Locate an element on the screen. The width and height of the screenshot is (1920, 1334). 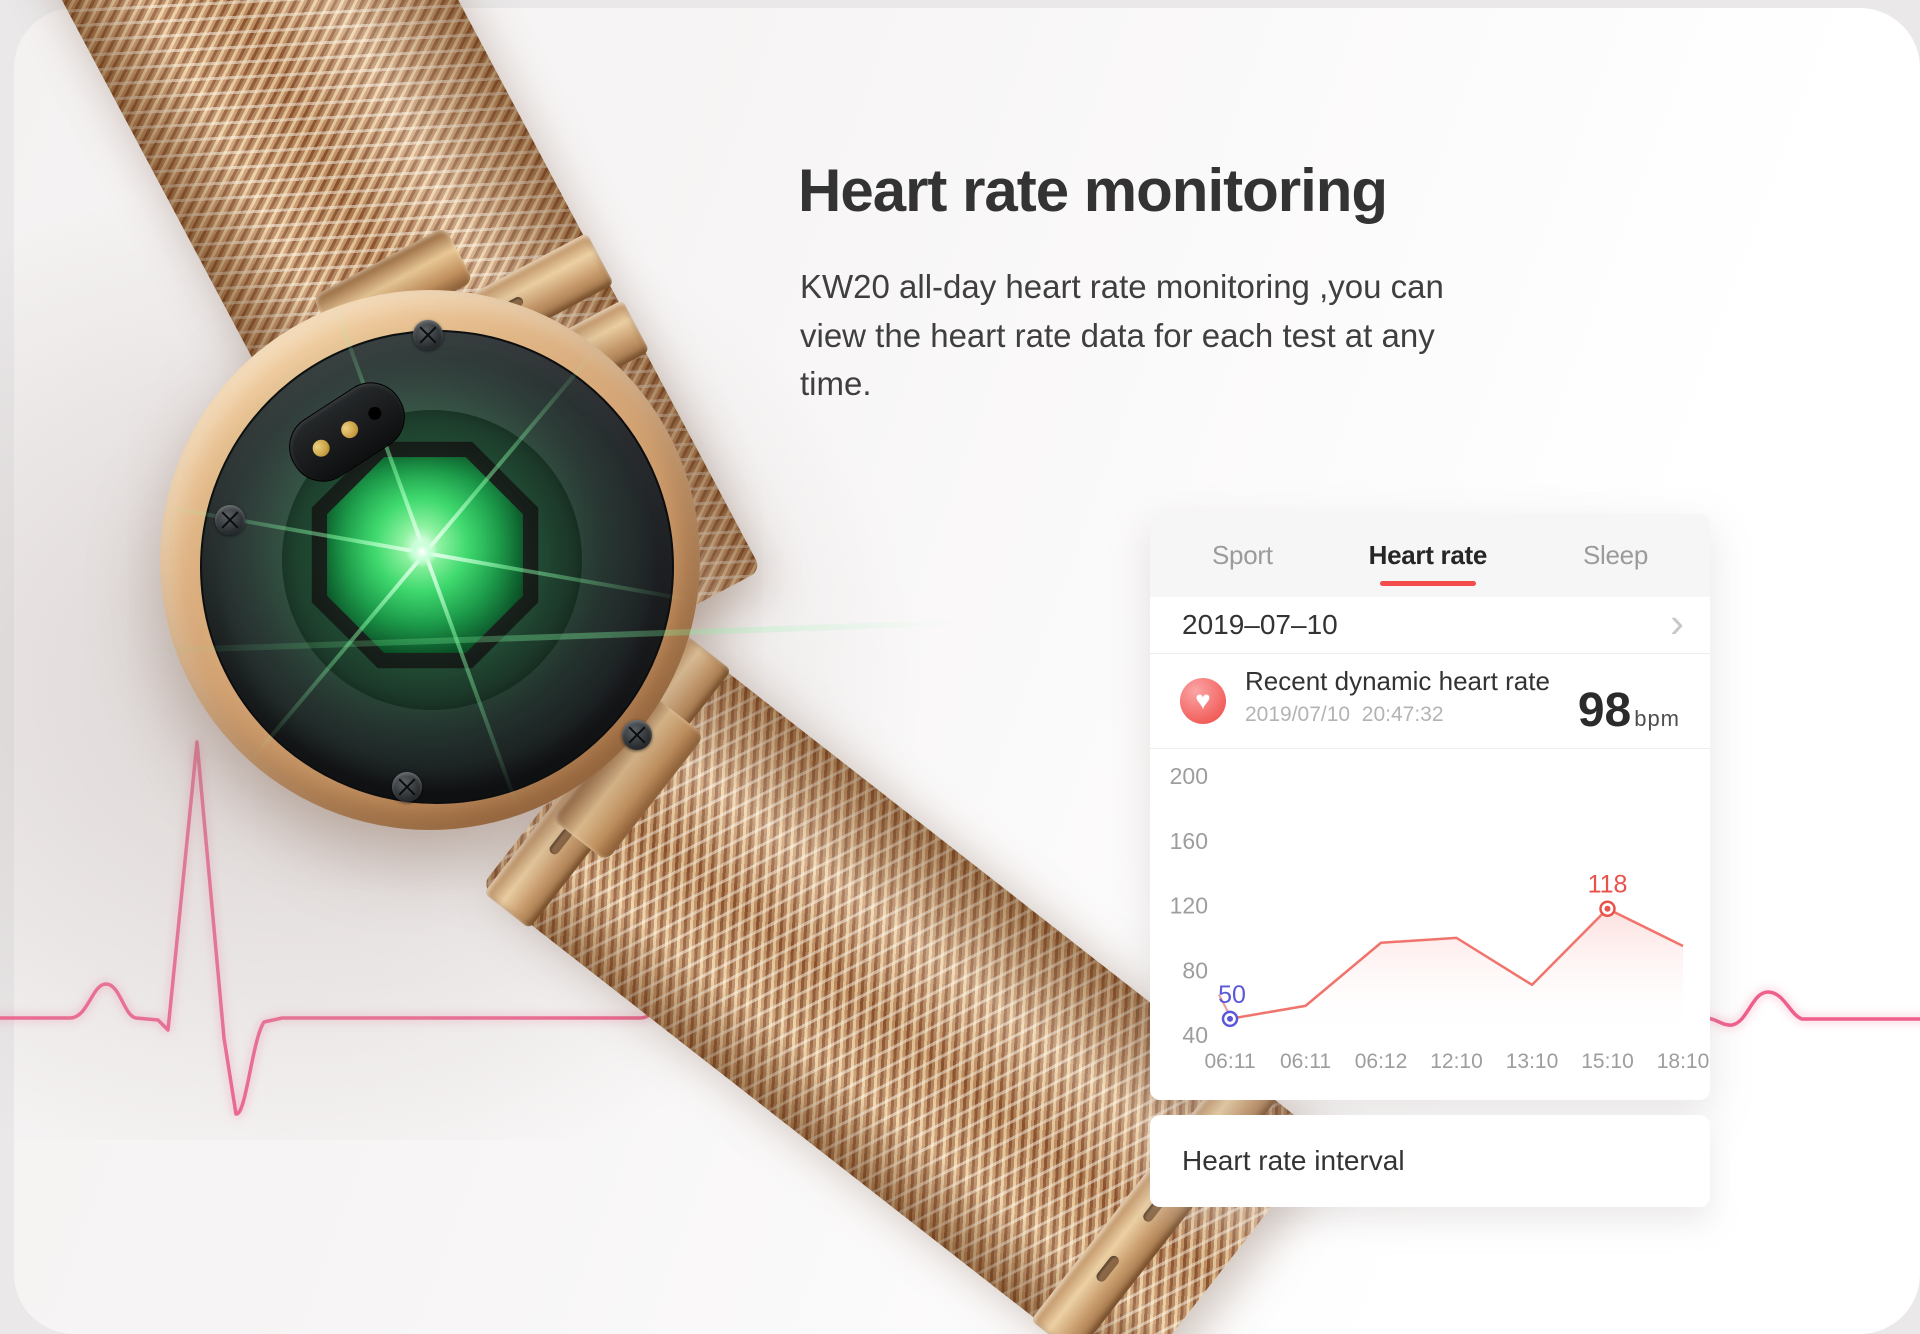
svg-text: 13:10 is located at coordinates (1532, 1061).